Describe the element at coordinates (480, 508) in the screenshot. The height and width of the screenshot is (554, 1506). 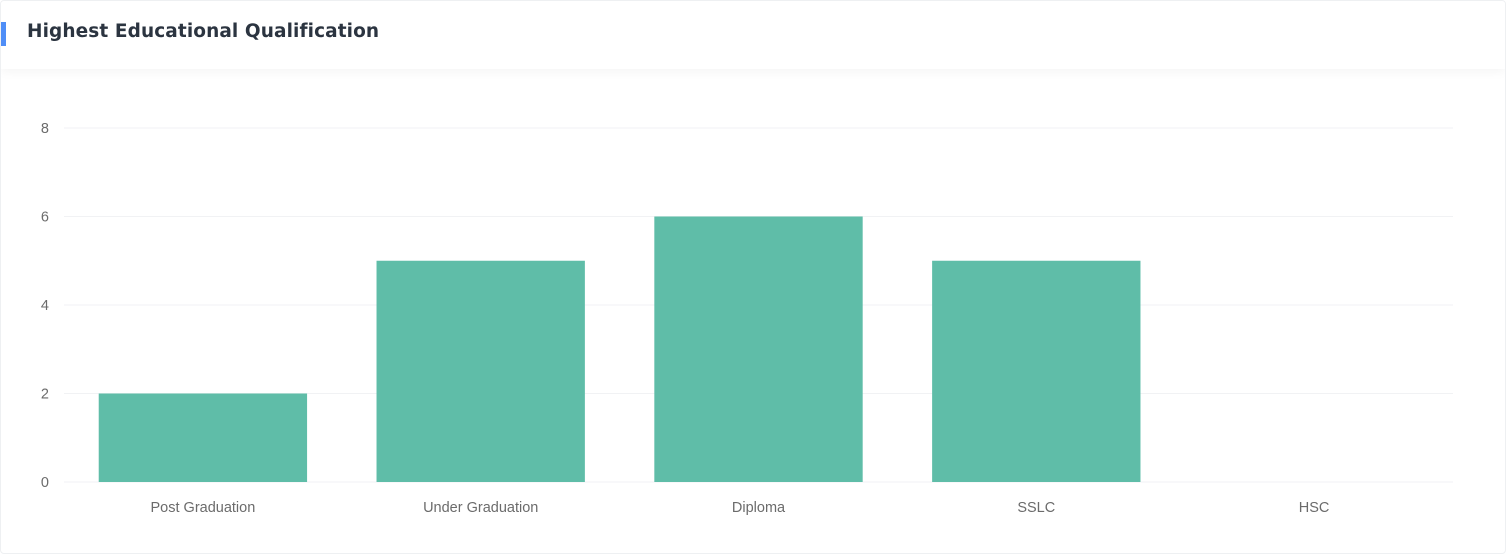
I see `x-category-label: Under Graduation` at that location.